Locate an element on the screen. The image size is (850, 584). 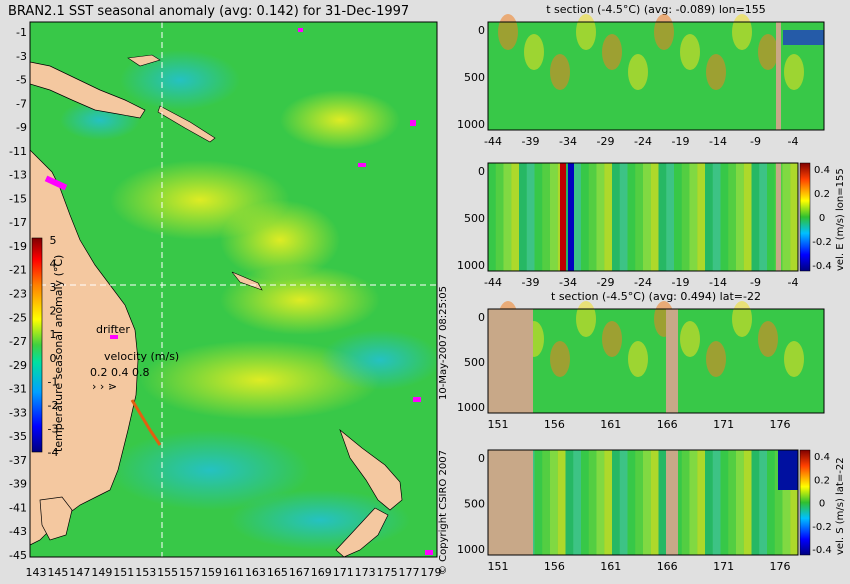
map-y-tick: -15 is located at coordinates (18, 198).